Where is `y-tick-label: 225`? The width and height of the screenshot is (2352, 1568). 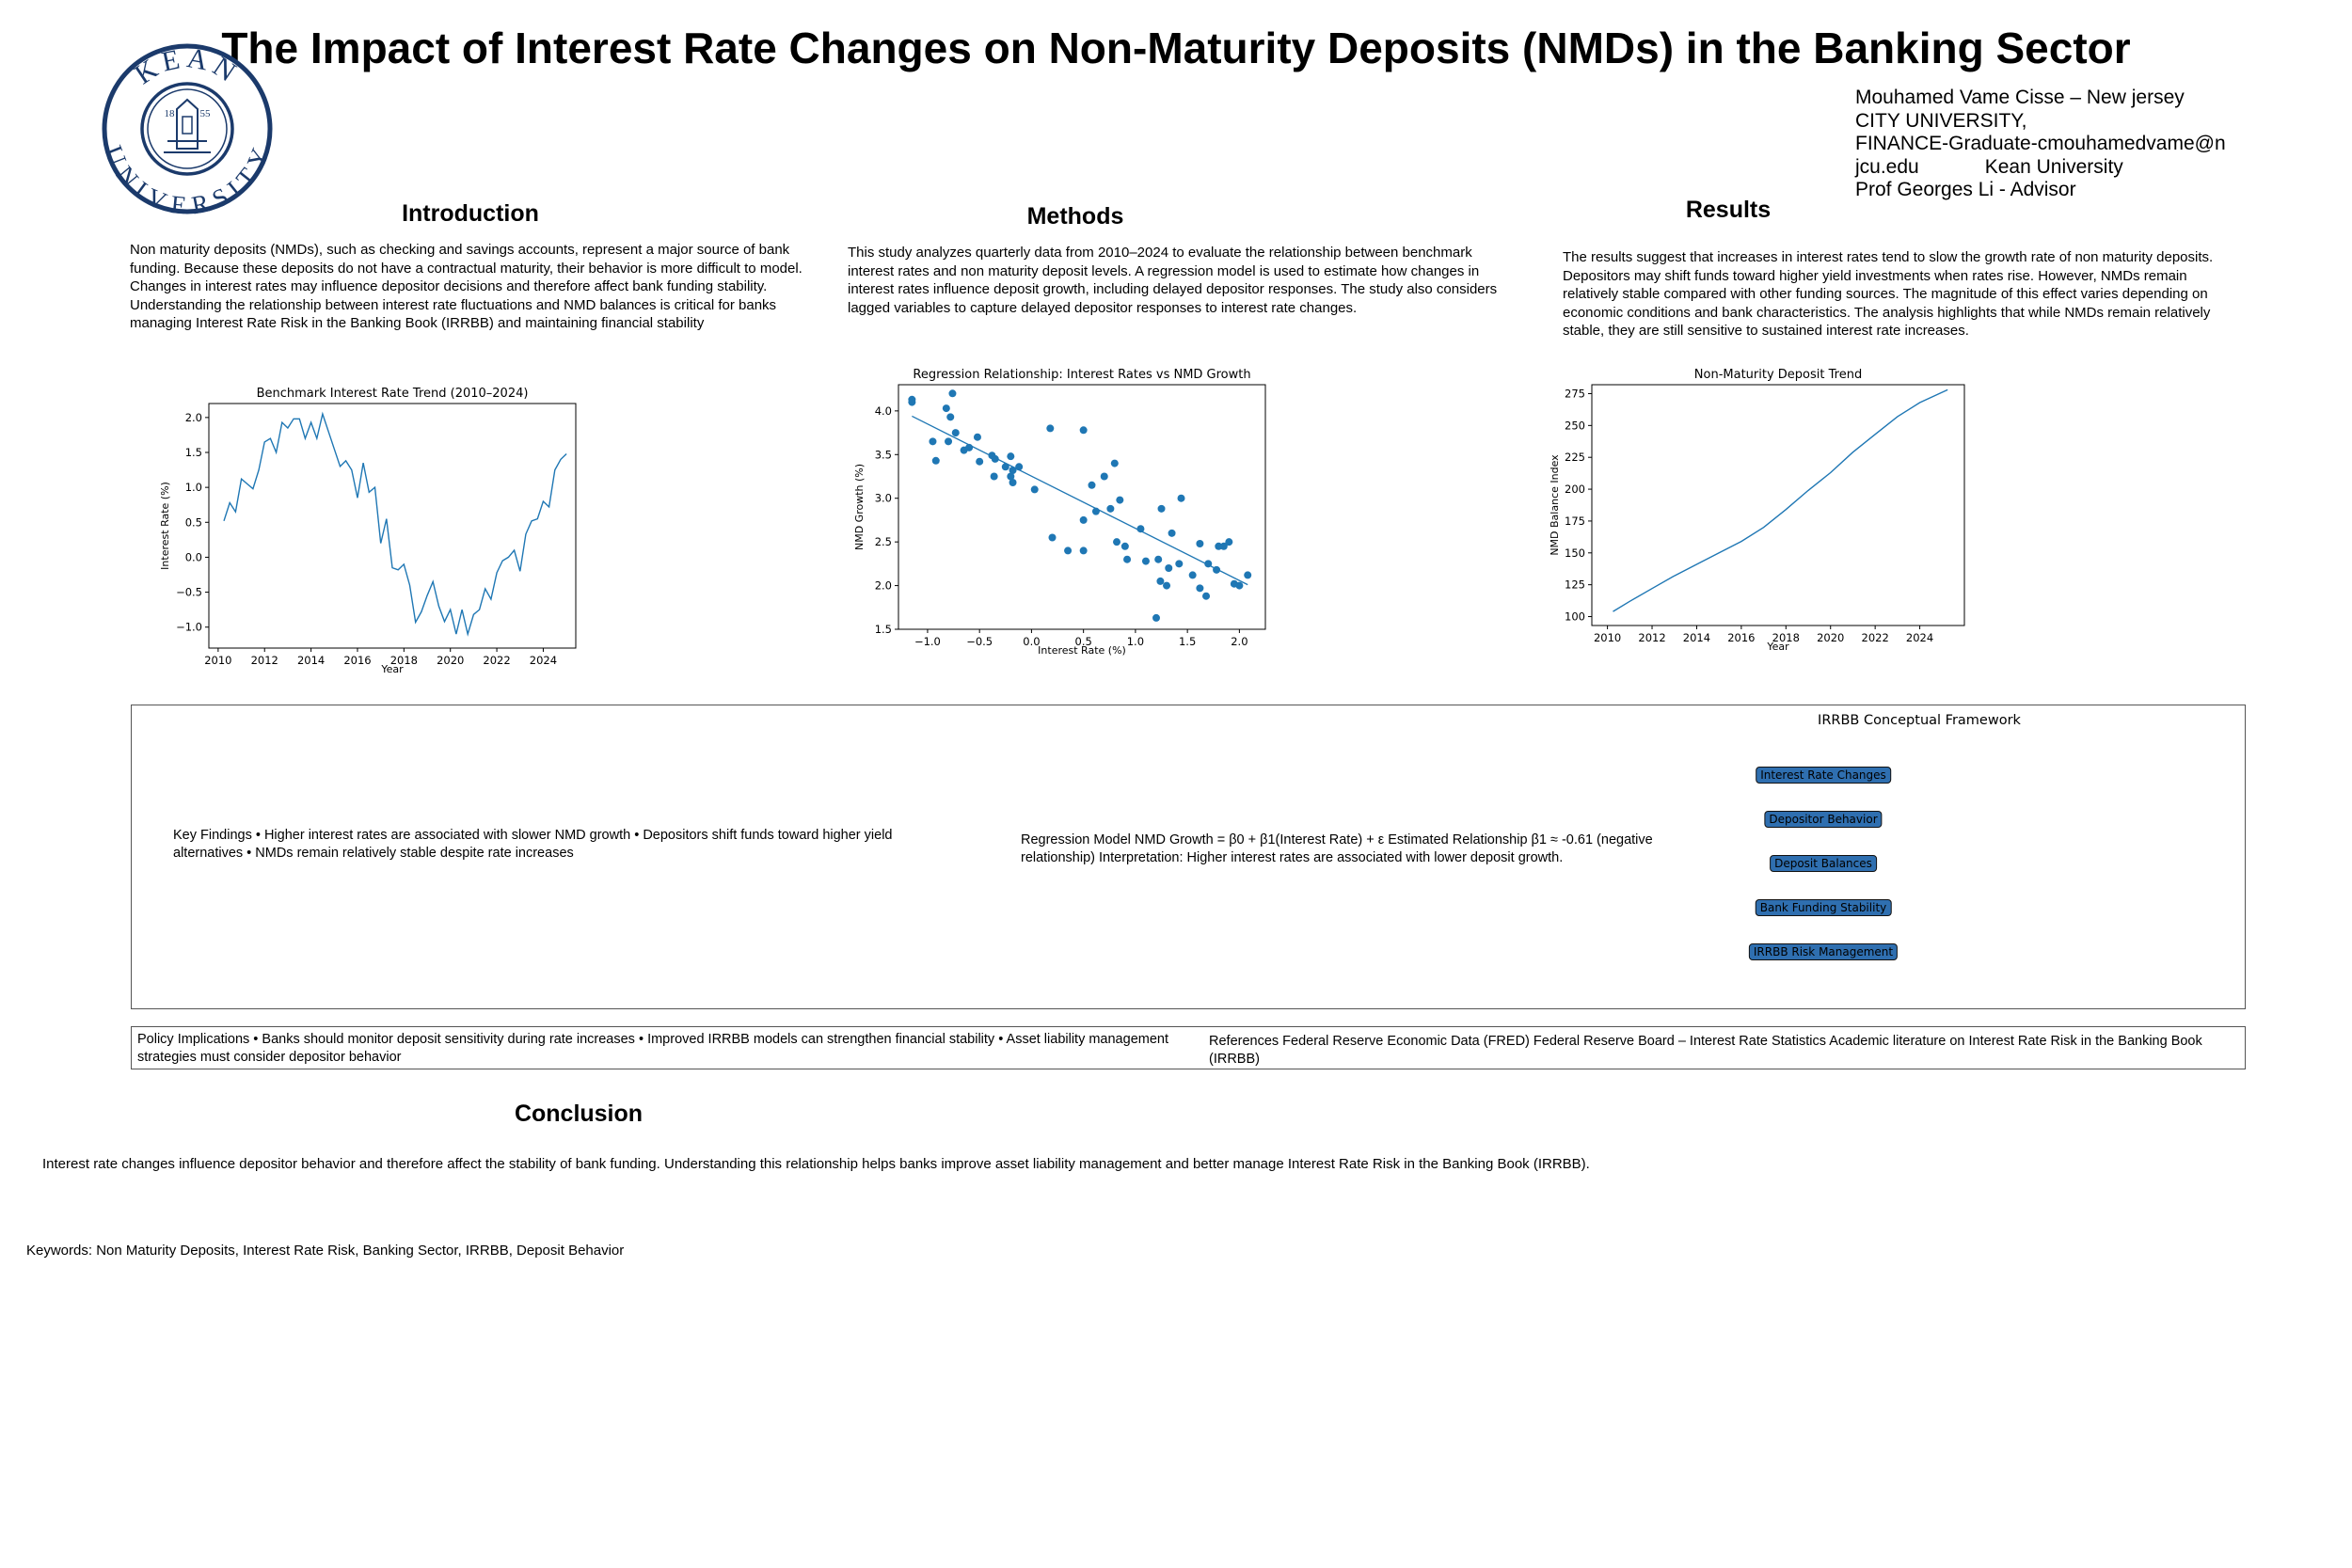
y-tick-label: 225 is located at coordinates (1575, 458).